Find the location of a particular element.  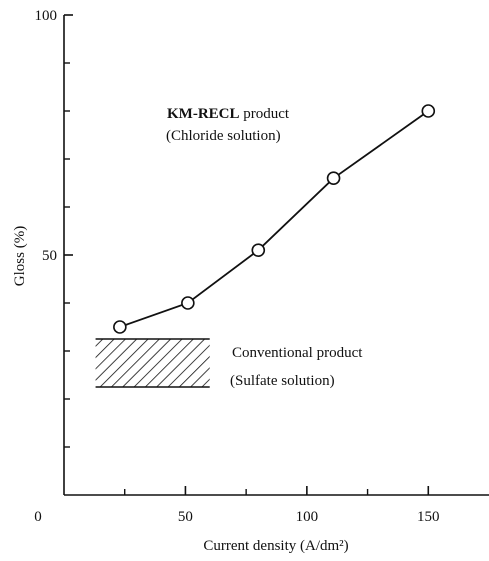

km-recl-label: KM-RECL product is located at coordinates (228, 114).